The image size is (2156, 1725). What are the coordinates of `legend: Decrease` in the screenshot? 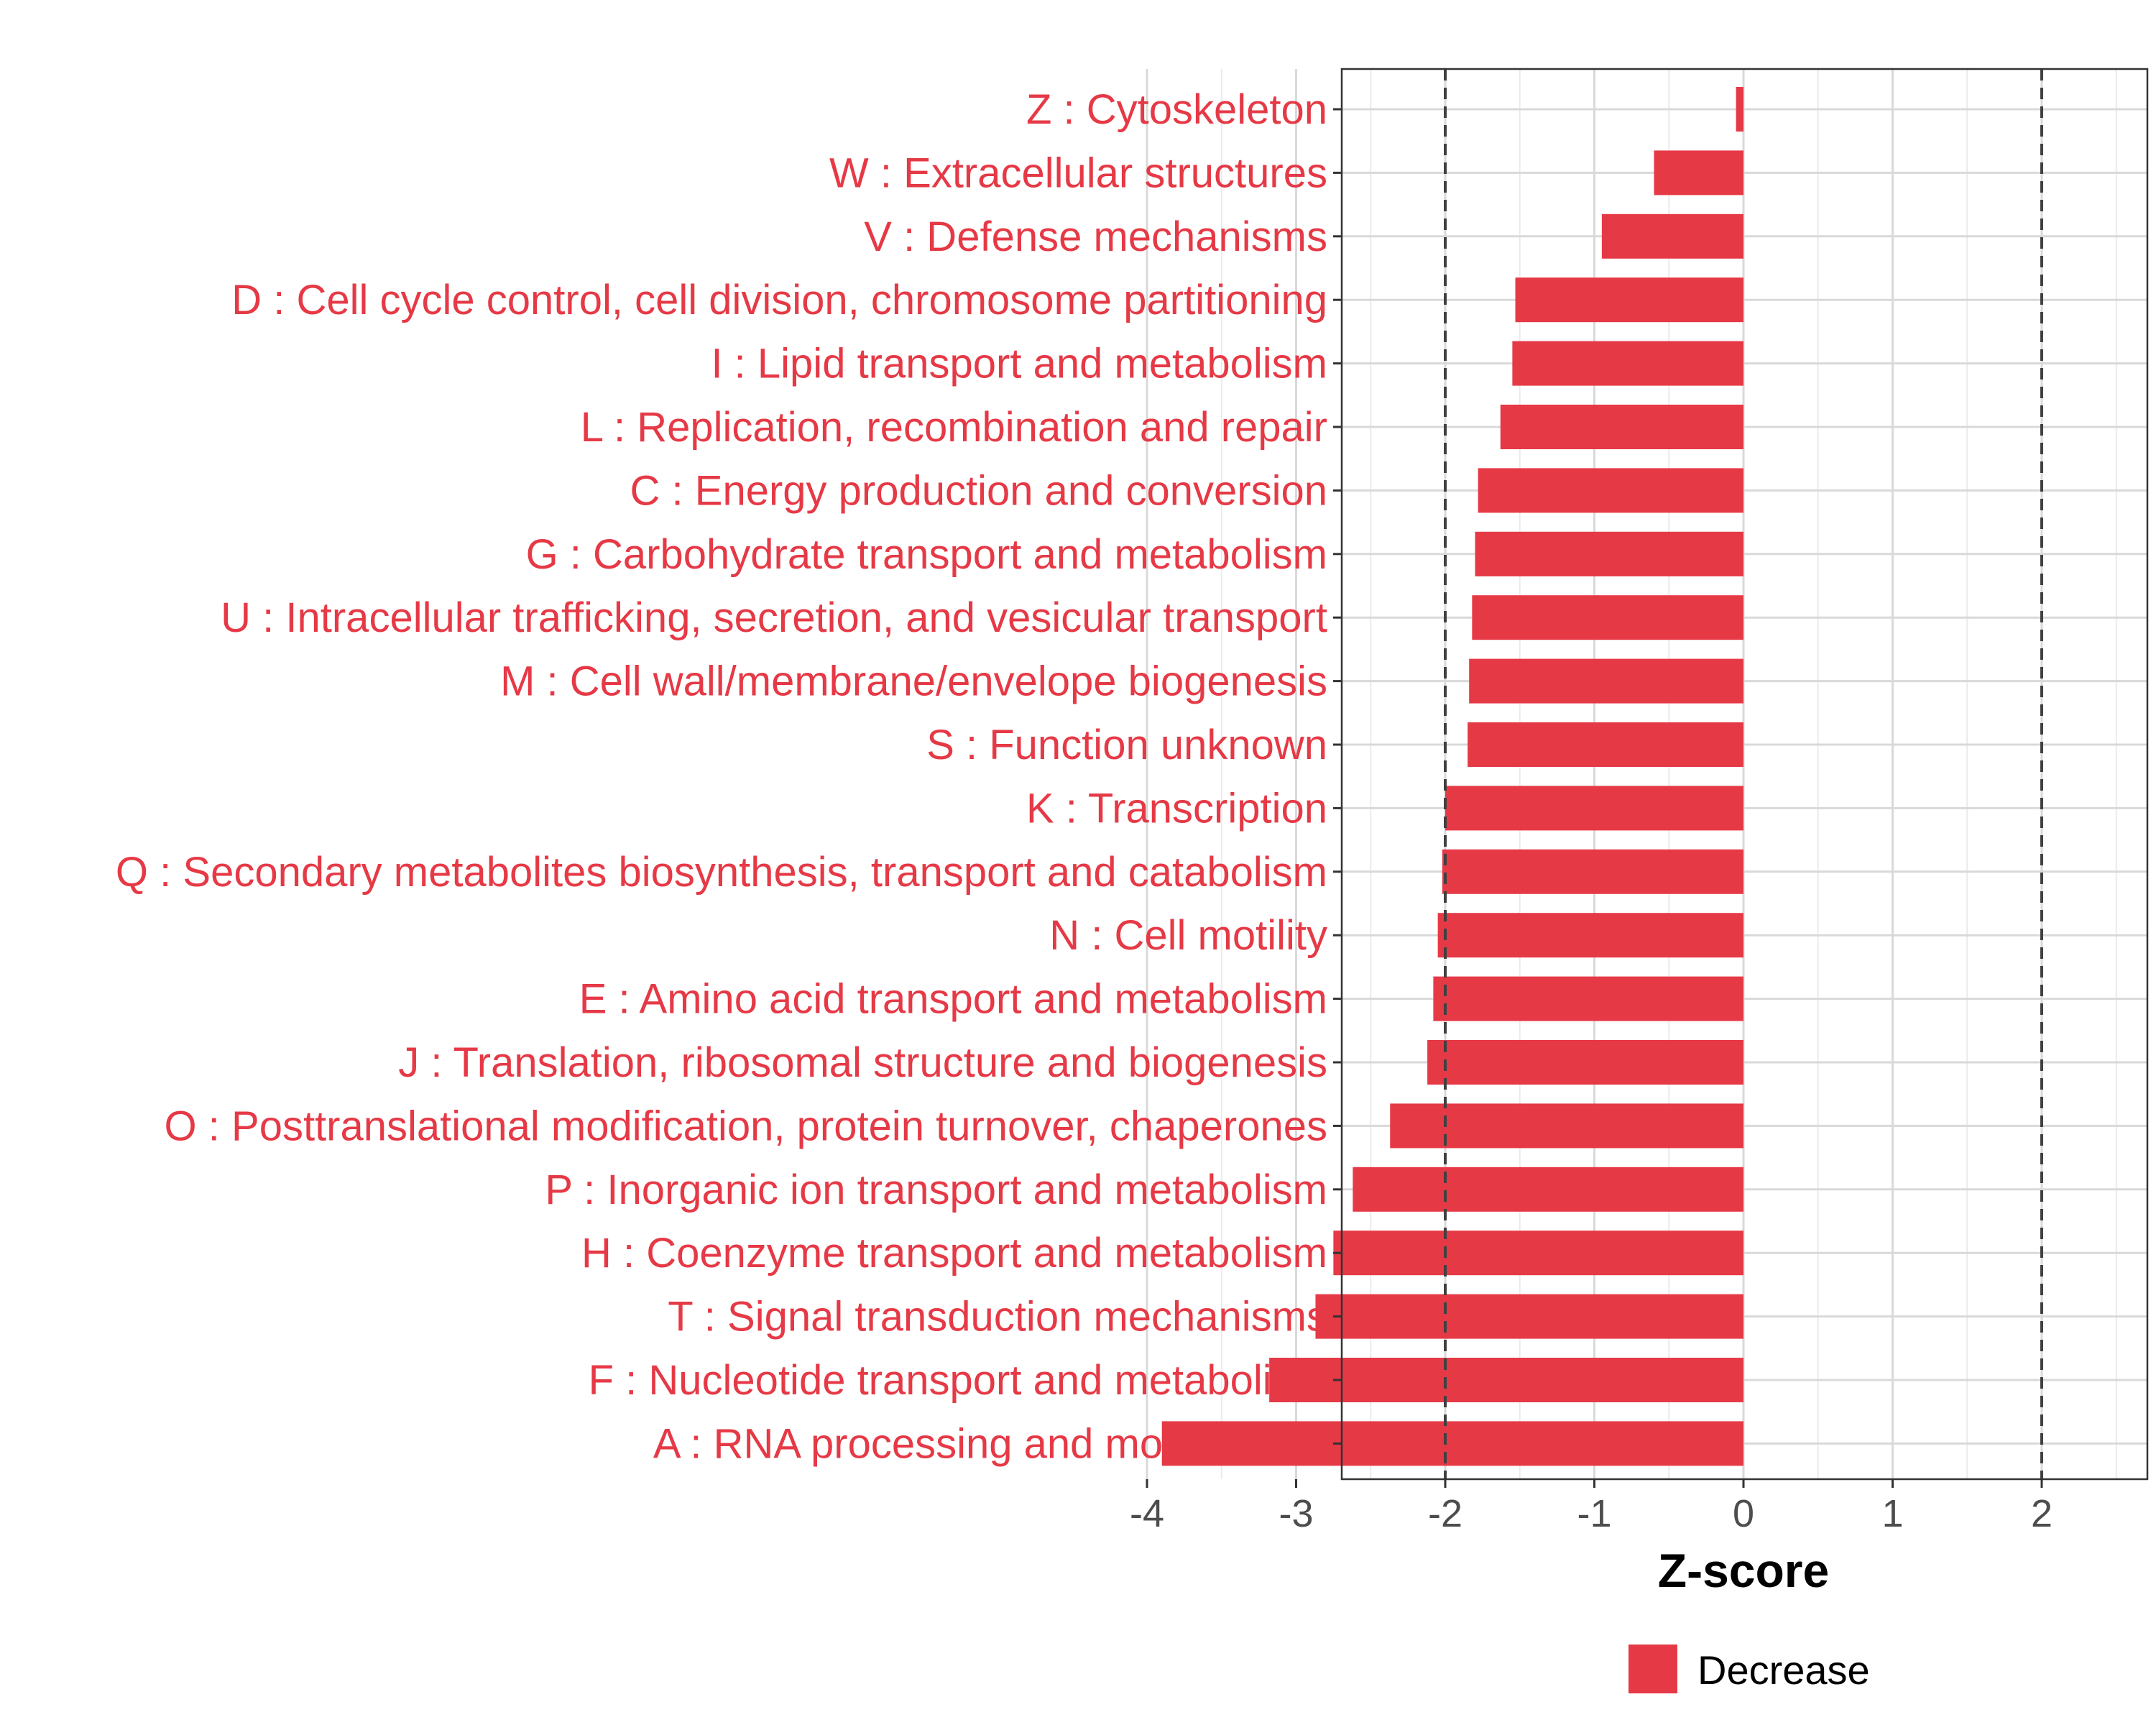 It's located at (1749, 1668).